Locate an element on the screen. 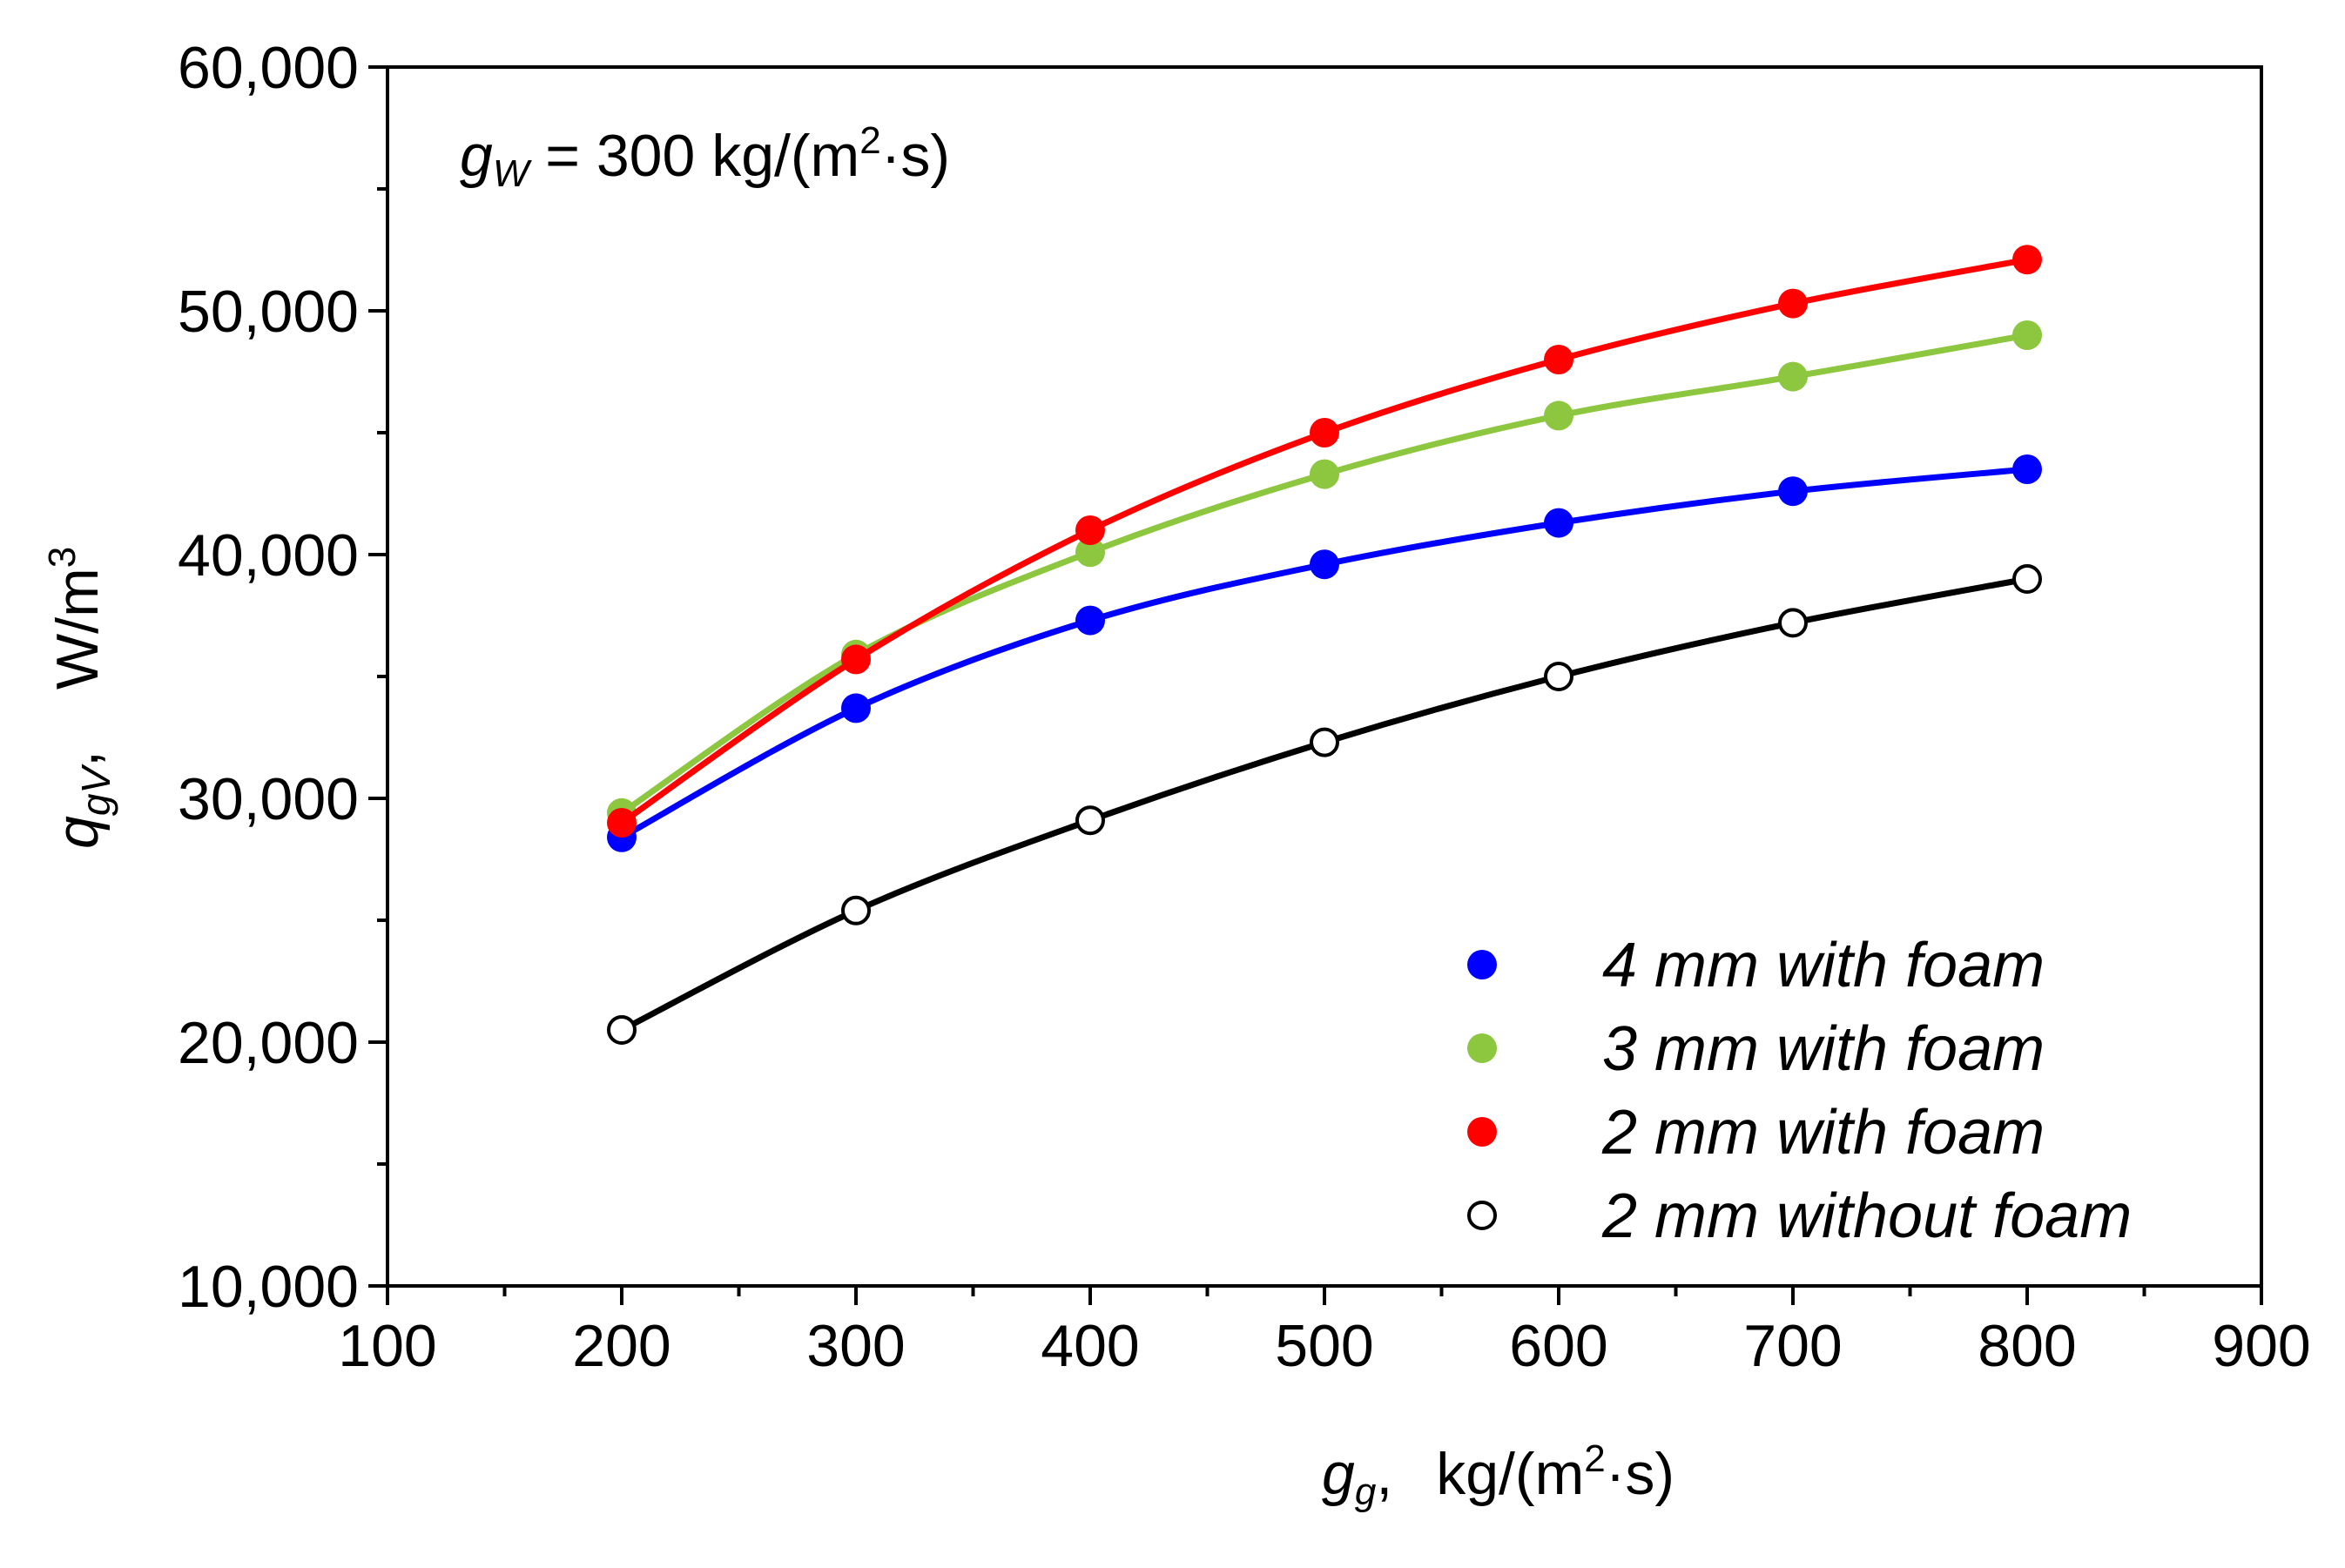 This screenshot has width=2345, height=1568. series-line is located at coordinates (1325, 653).